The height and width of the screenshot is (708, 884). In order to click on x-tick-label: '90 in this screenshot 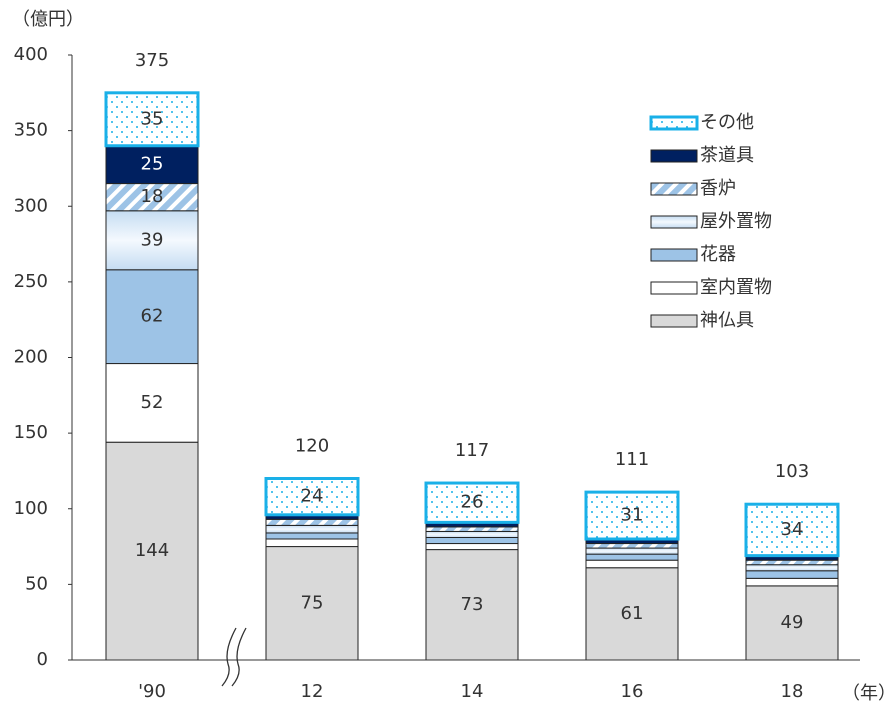, I will do `click(152, 691)`.